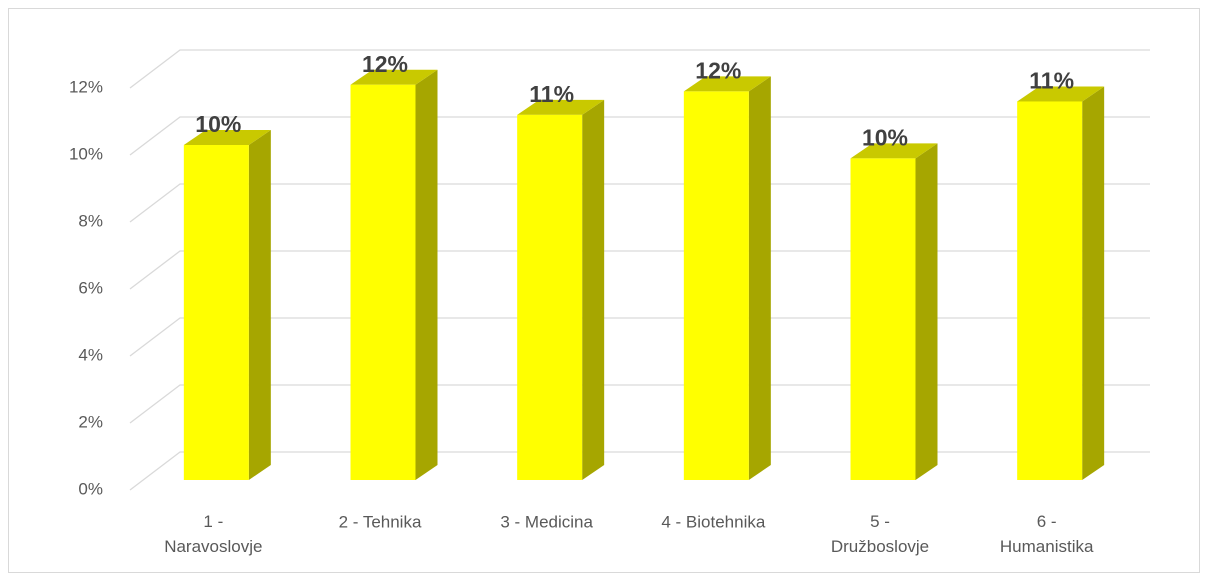 This screenshot has height=581, width=1208. Describe the element at coordinates (90, 287) in the screenshot. I see `y-tick-label: 6%` at that location.